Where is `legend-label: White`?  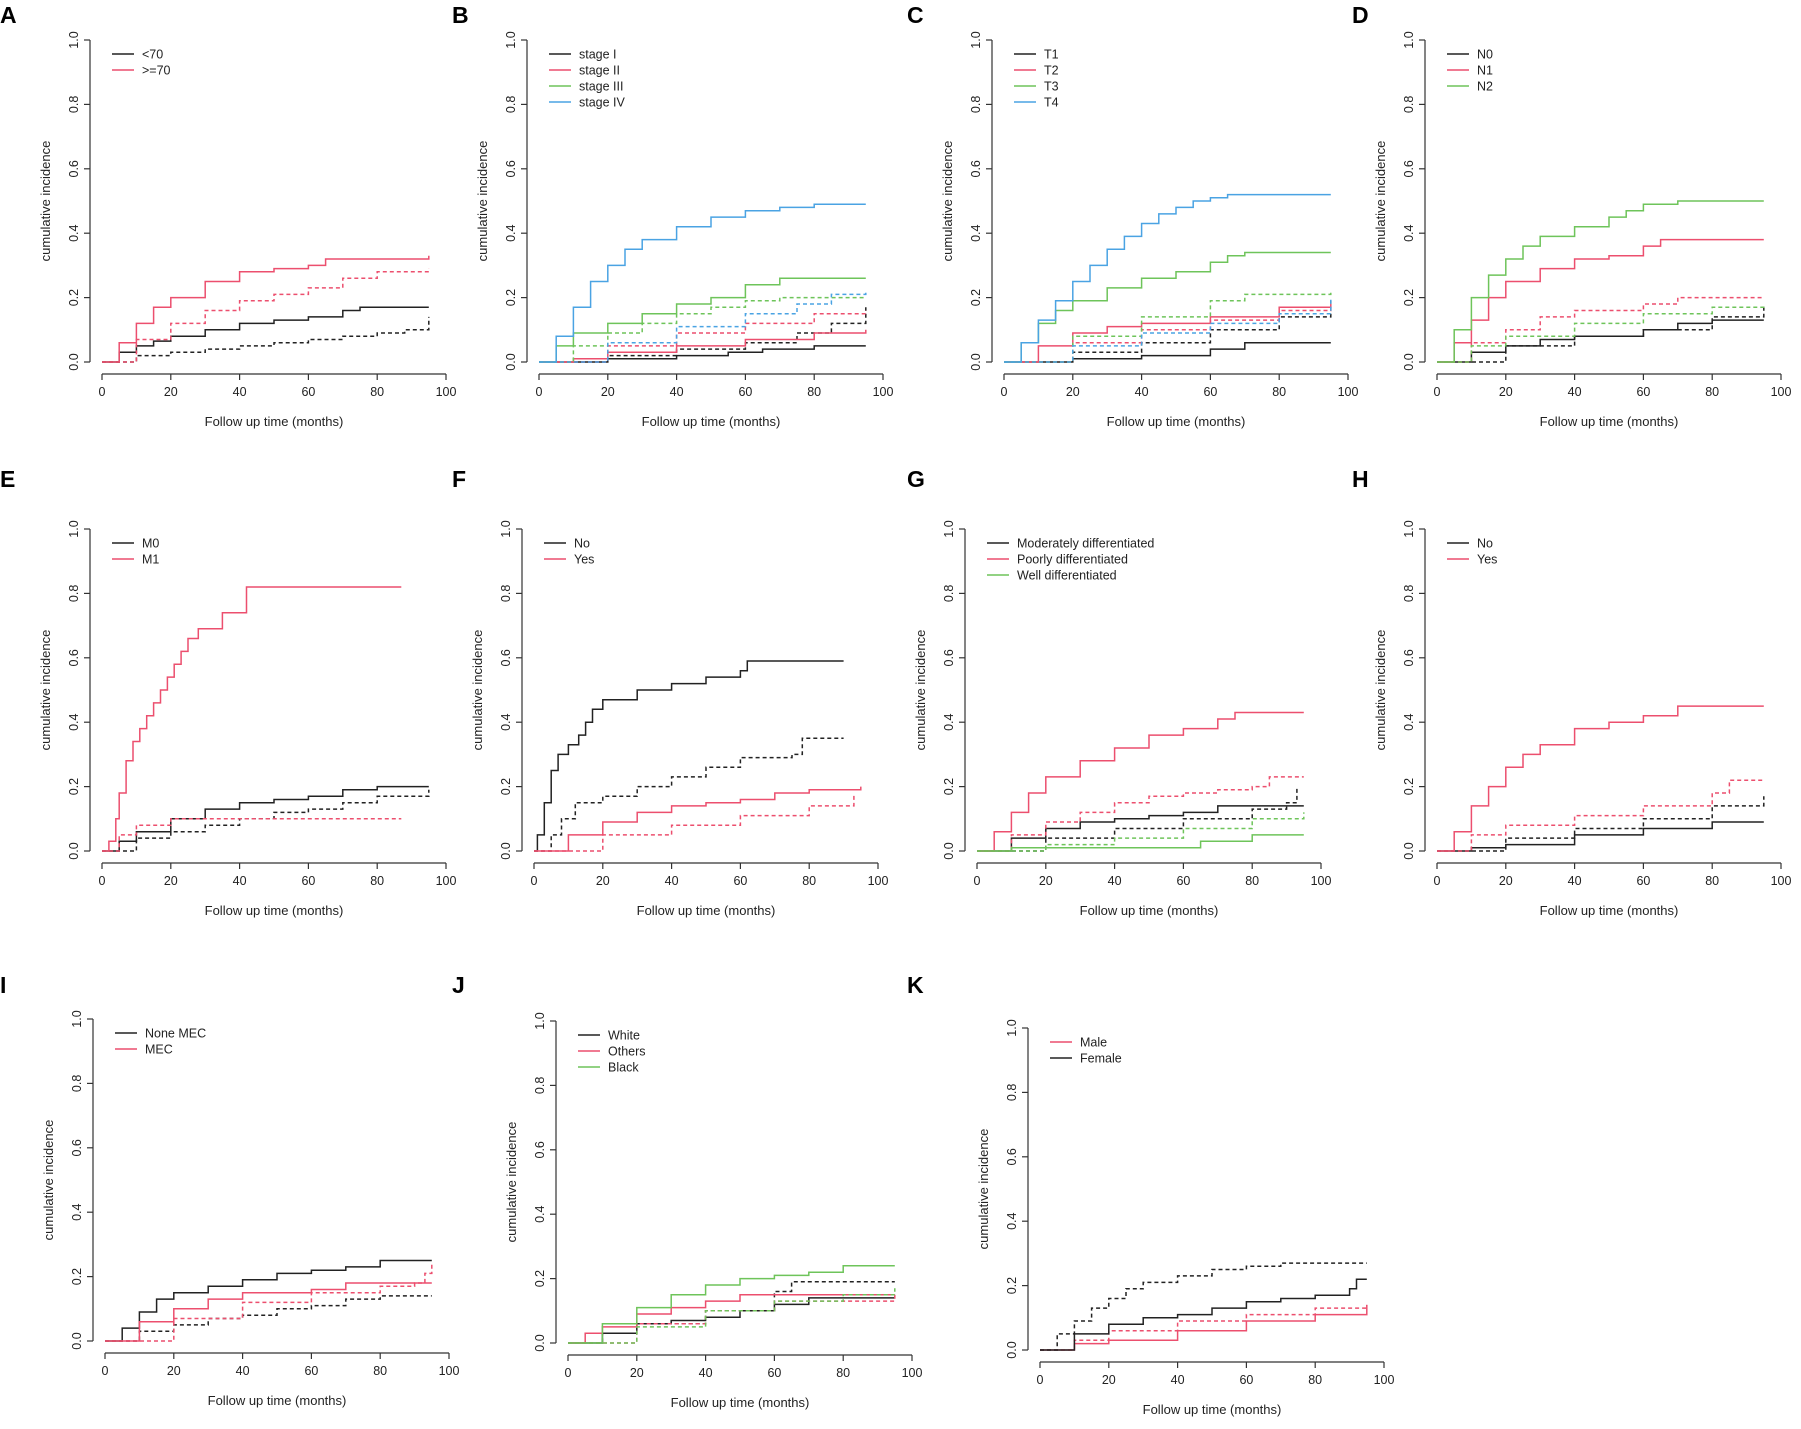 legend-label: White is located at coordinates (624, 1036).